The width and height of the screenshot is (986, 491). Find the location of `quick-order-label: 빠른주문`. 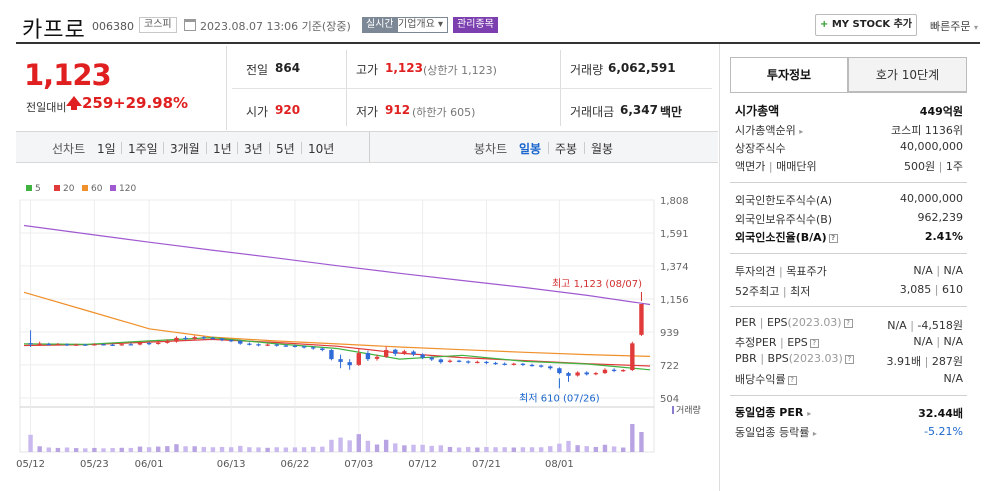

quick-order-label: 빠른주문 is located at coordinates (950, 26).